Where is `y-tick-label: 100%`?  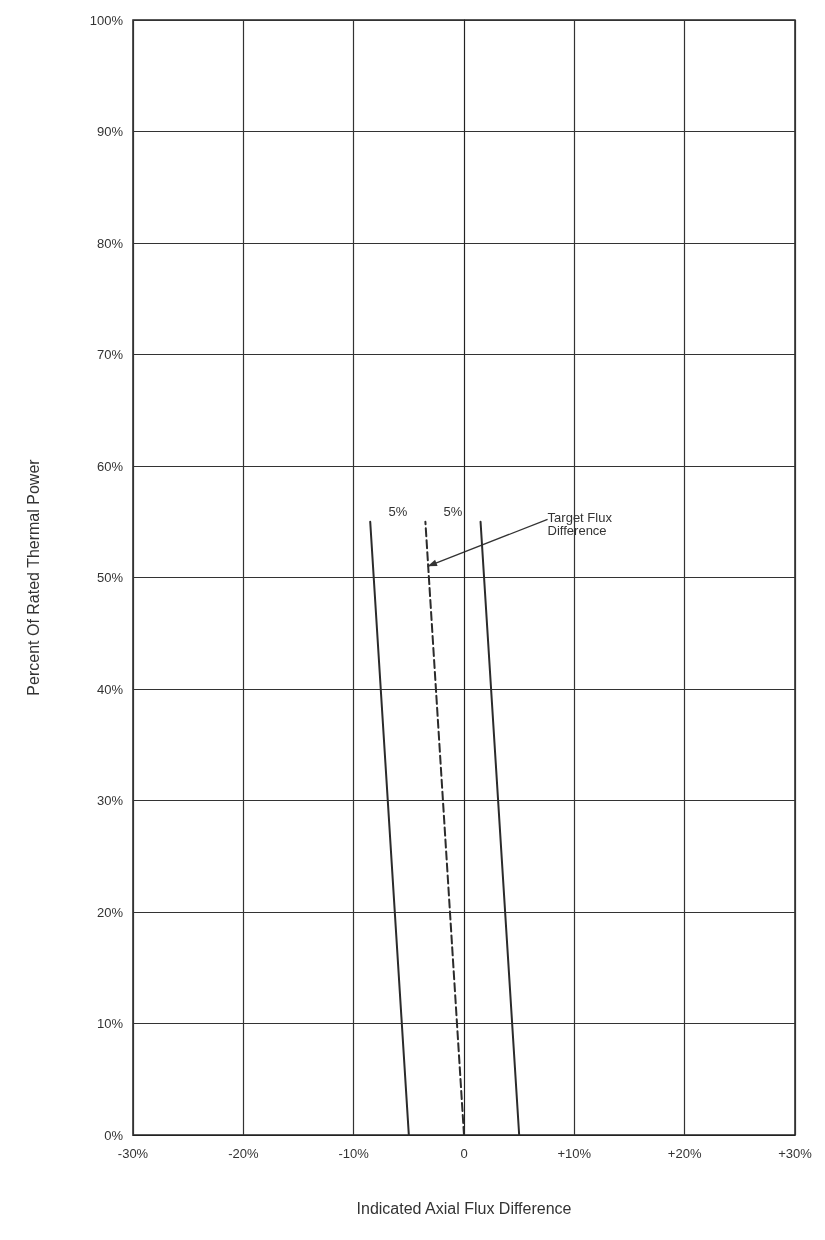
y-tick-label: 100% is located at coordinates (106, 20).